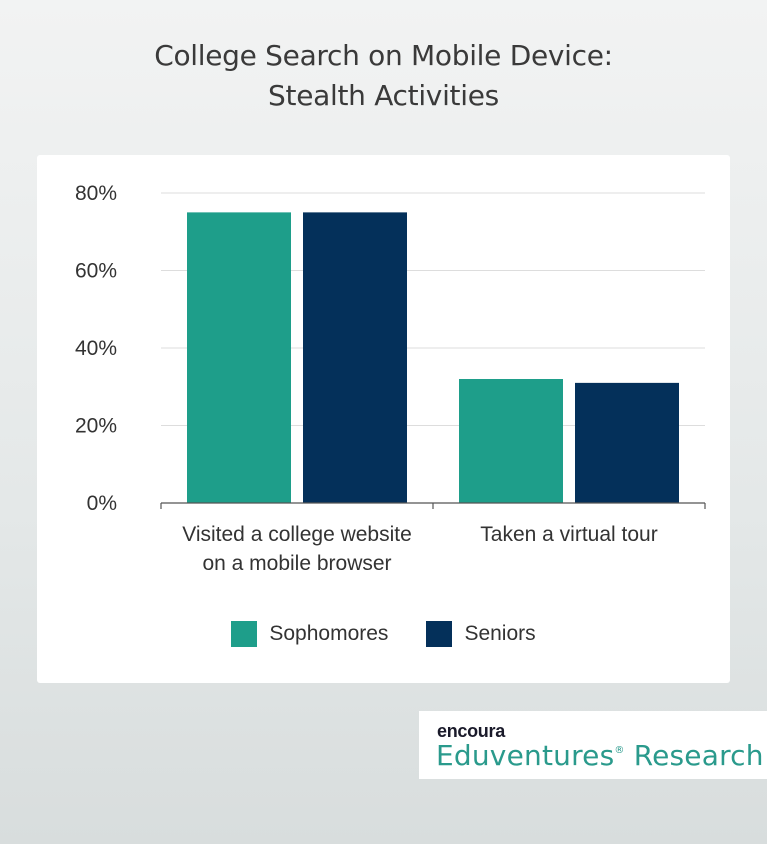  What do you see at coordinates (102, 503) in the screenshot?
I see `y-tick-label: 0%` at bounding box center [102, 503].